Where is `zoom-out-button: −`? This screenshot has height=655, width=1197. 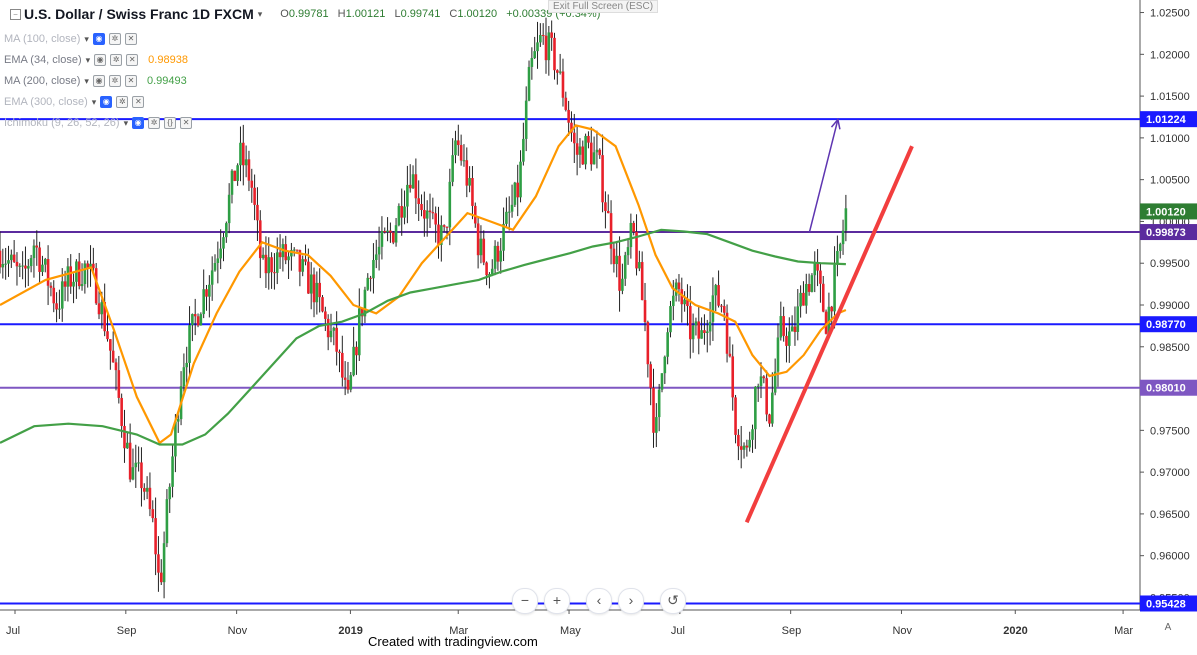
zoom-out-button: − is located at coordinates (525, 601).